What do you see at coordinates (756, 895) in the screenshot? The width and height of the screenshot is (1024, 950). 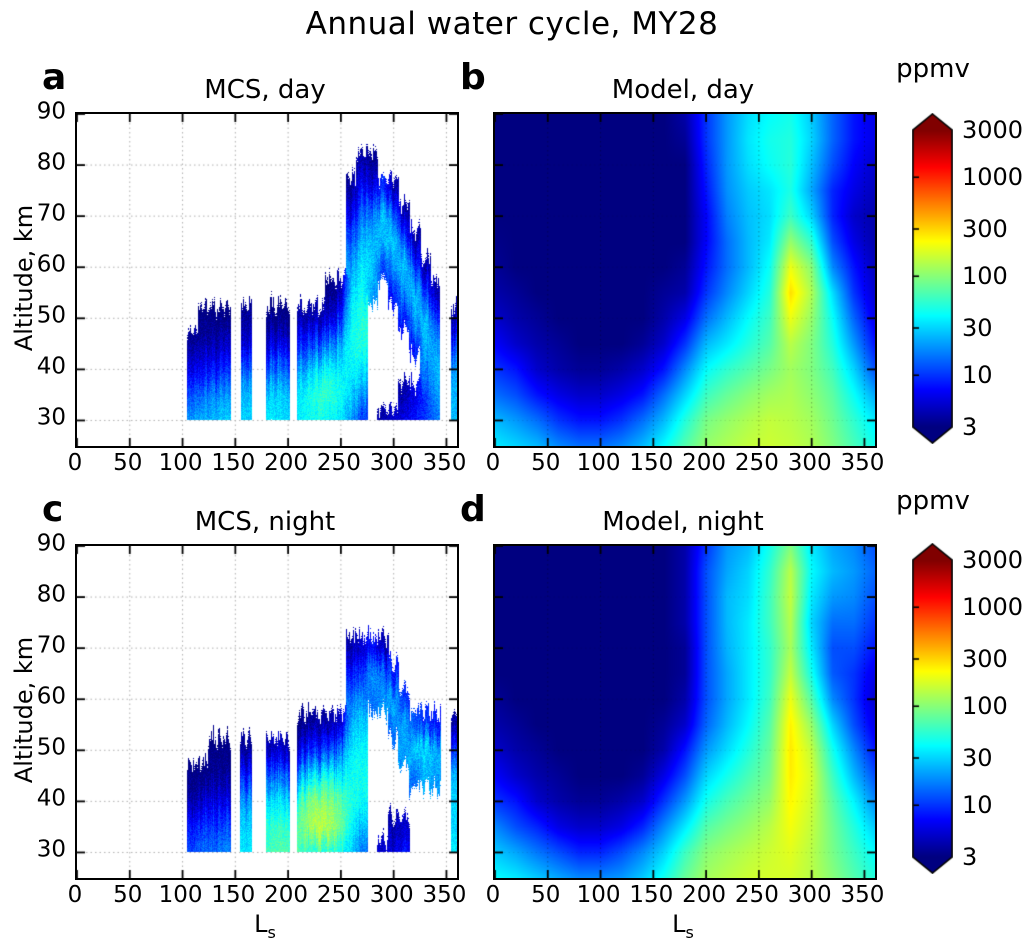 I see `x-tick-label-d: 250` at bounding box center [756, 895].